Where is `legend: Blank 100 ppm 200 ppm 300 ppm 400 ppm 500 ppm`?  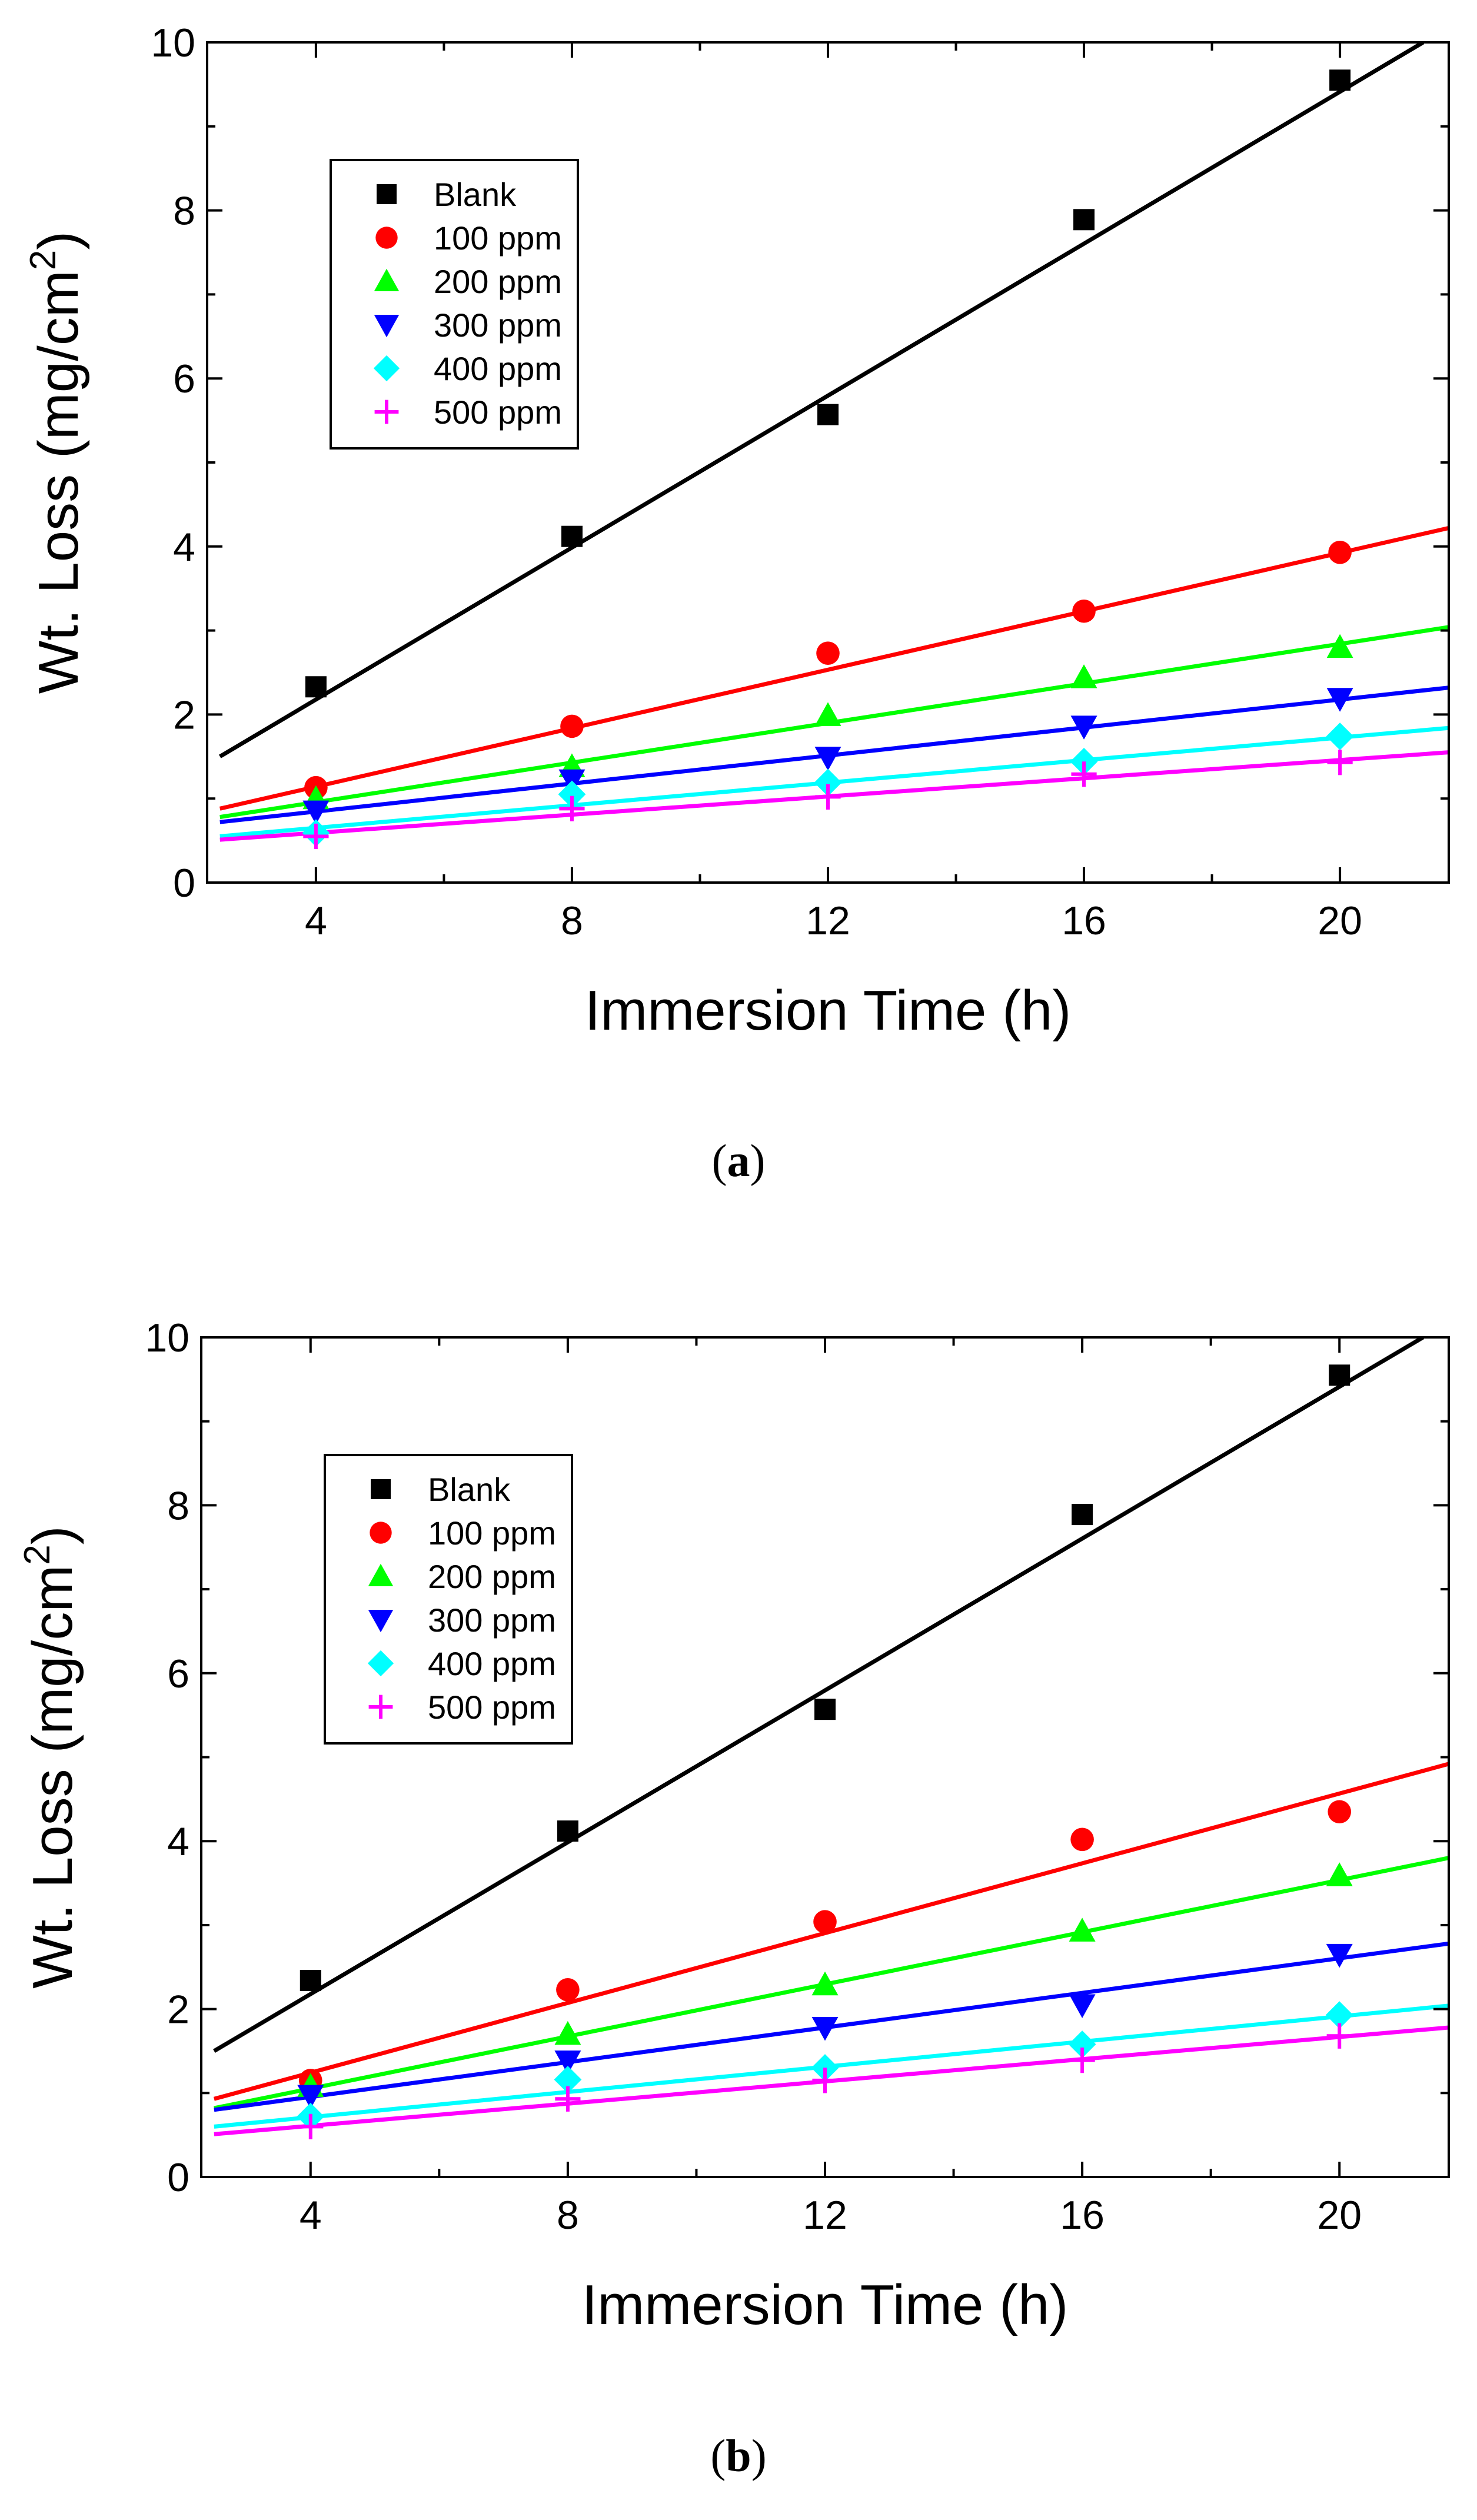
legend: Blank 100 ppm 200 ppm 300 ppm 400 ppm 500 ppm is located at coordinates (449, 1599).